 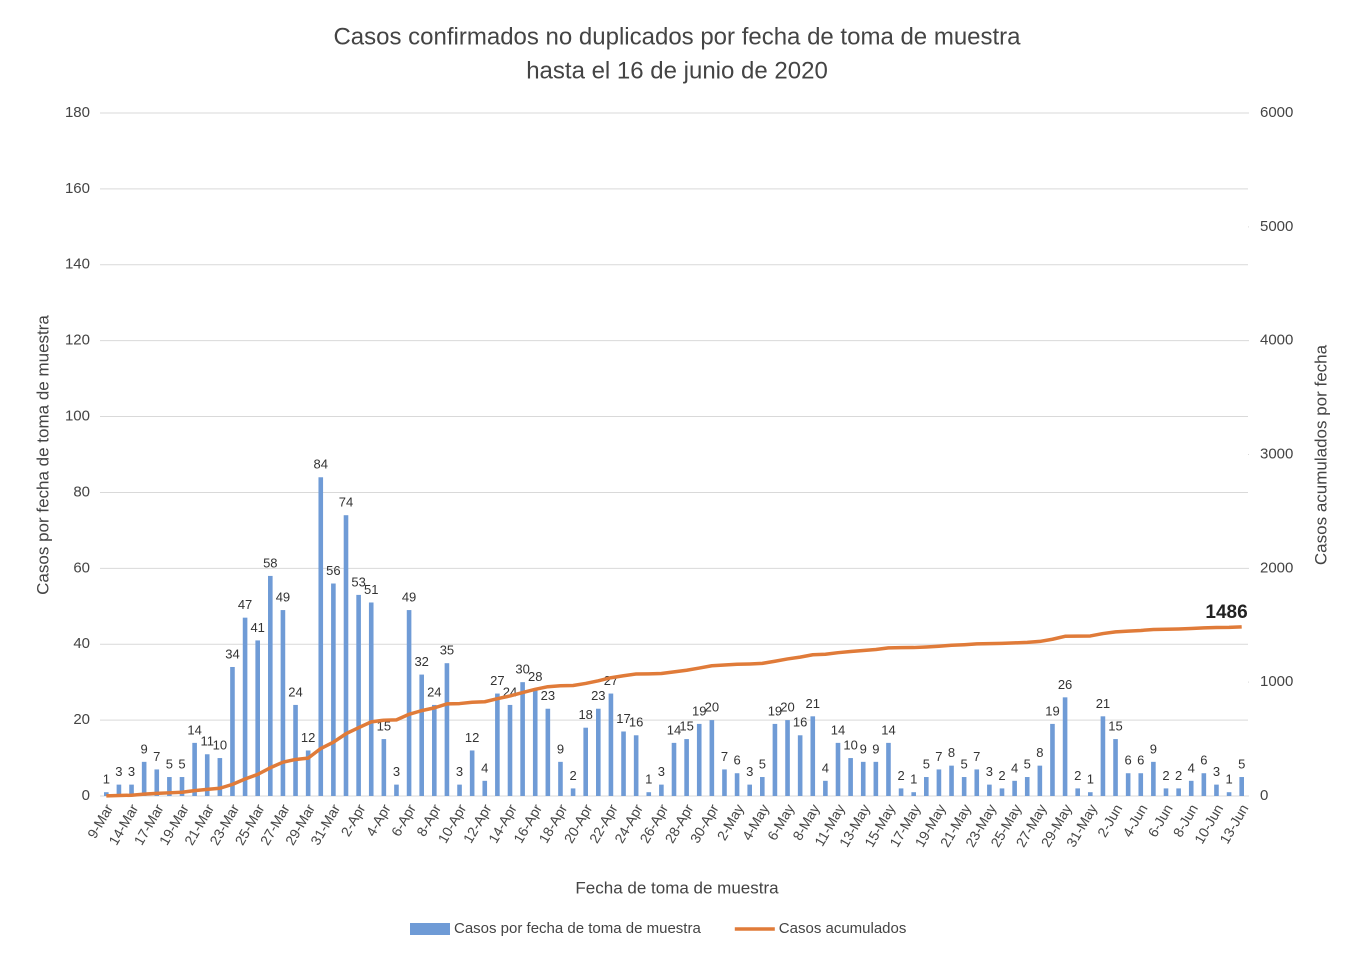 I want to click on bar-value-label: 41, so click(x=257, y=627).